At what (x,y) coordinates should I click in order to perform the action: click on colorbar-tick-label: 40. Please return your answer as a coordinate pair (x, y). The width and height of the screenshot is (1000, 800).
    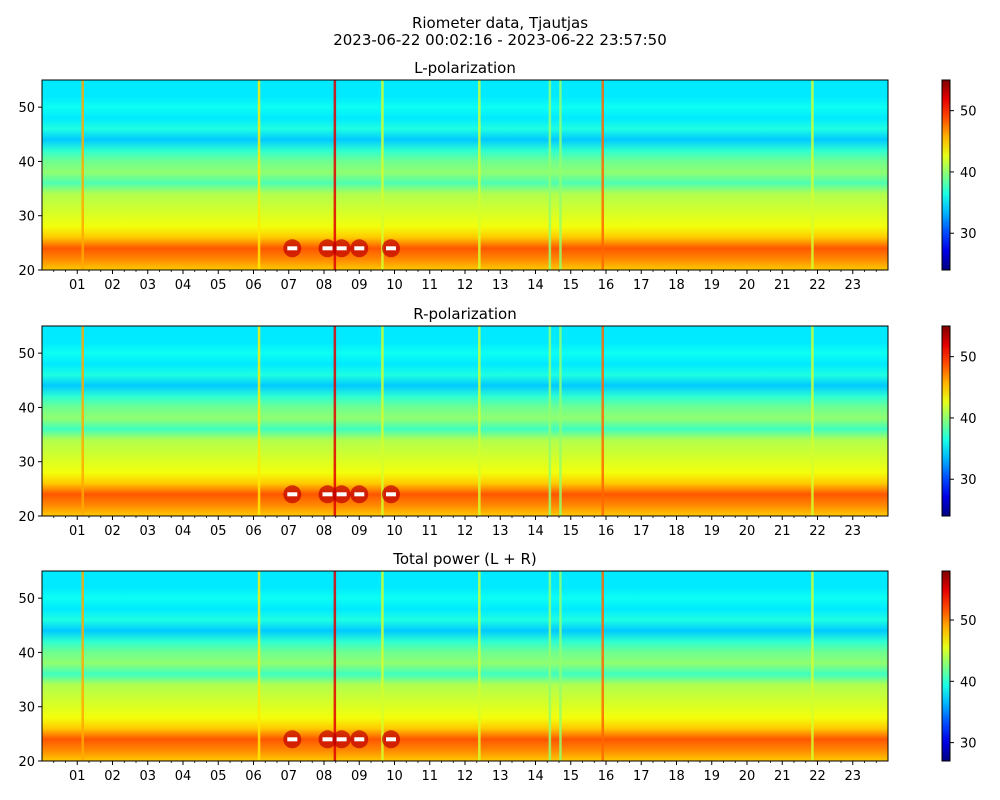
    Looking at the image, I should click on (968, 173).